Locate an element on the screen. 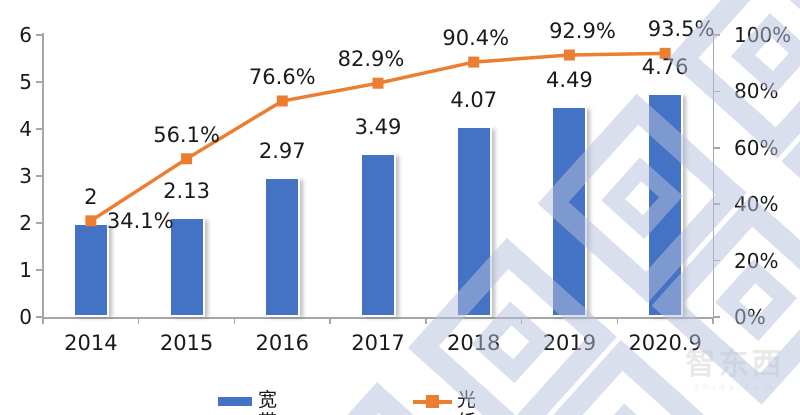 Image resolution: width=800 pixels, height=415 pixels. bar-series-label: 宽带用户 is located at coordinates (268, 402).